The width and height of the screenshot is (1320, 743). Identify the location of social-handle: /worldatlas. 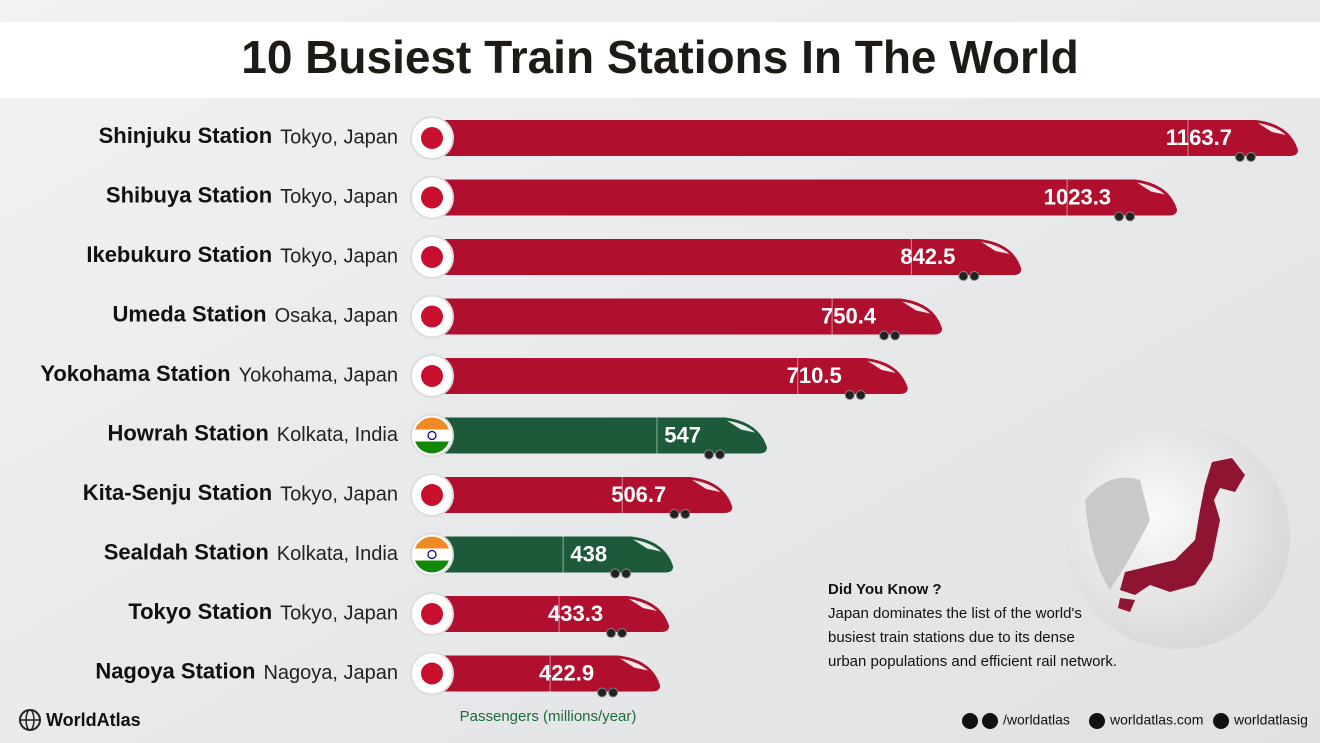
(1036, 720).